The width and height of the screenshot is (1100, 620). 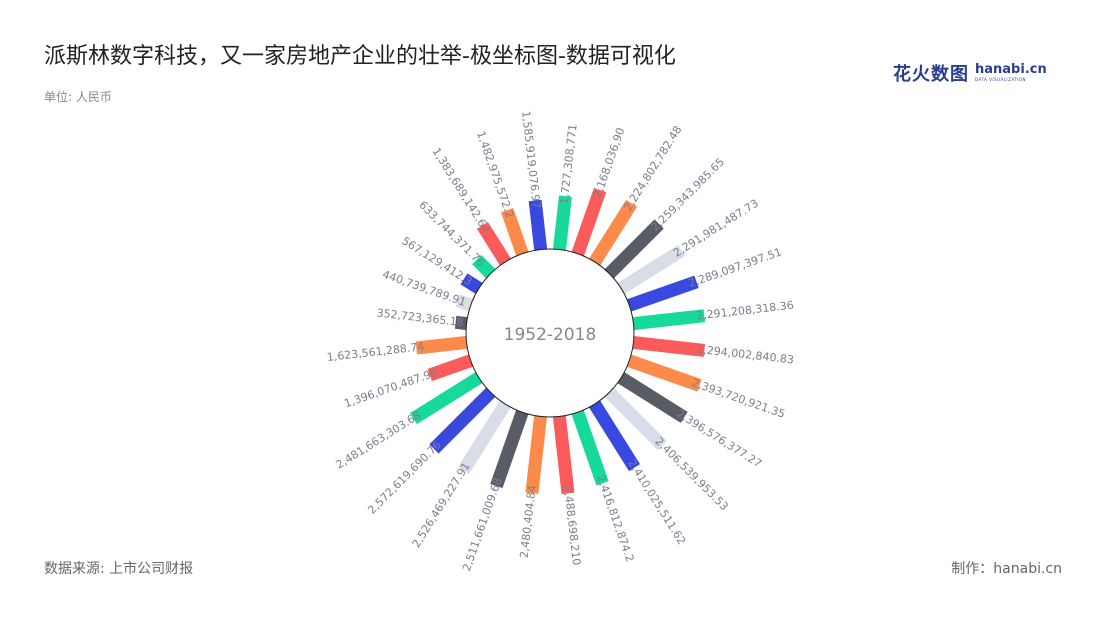 What do you see at coordinates (572, 525) in the screenshot?
I see `bar-value-label-14: 2,488,698,210` at bounding box center [572, 525].